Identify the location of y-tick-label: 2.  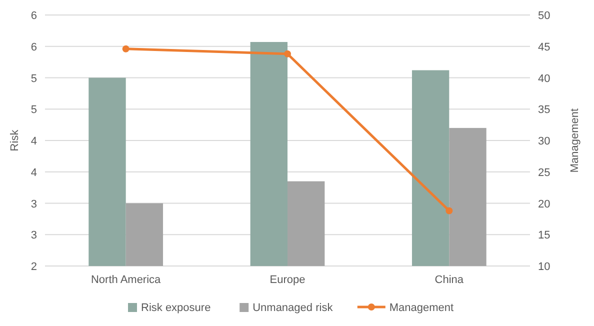
(33, 267).